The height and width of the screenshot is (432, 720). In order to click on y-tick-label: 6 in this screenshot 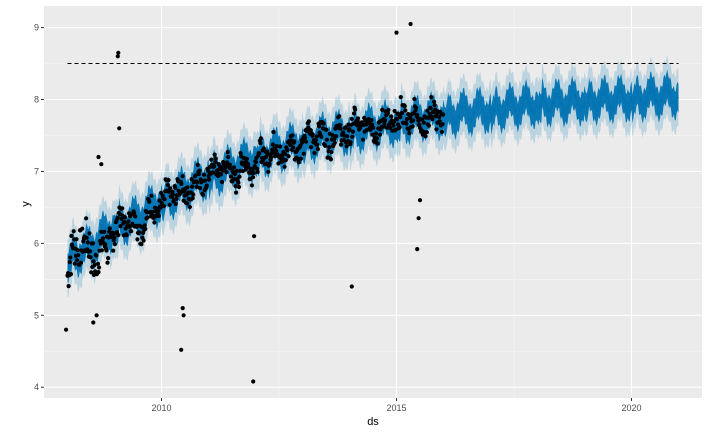, I will do `click(36, 243)`.